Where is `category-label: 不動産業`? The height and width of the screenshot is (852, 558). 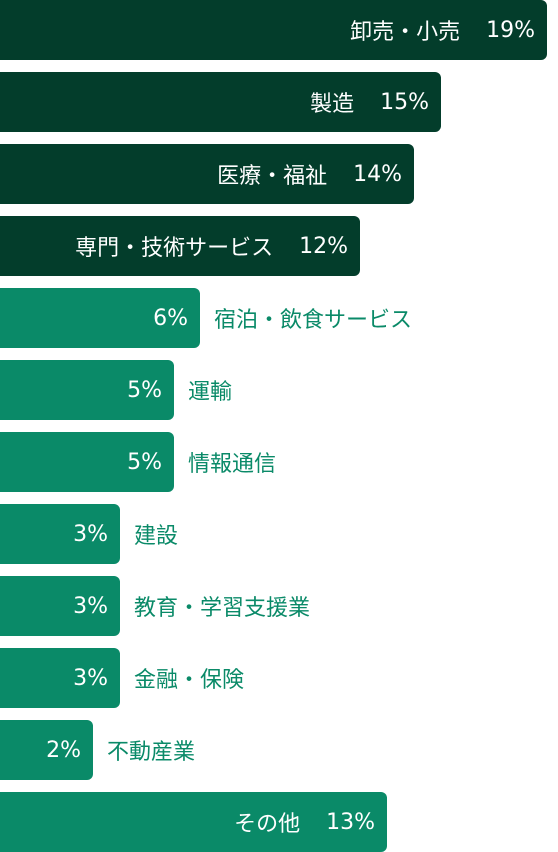 category-label: 不動産業 is located at coordinates (151, 752).